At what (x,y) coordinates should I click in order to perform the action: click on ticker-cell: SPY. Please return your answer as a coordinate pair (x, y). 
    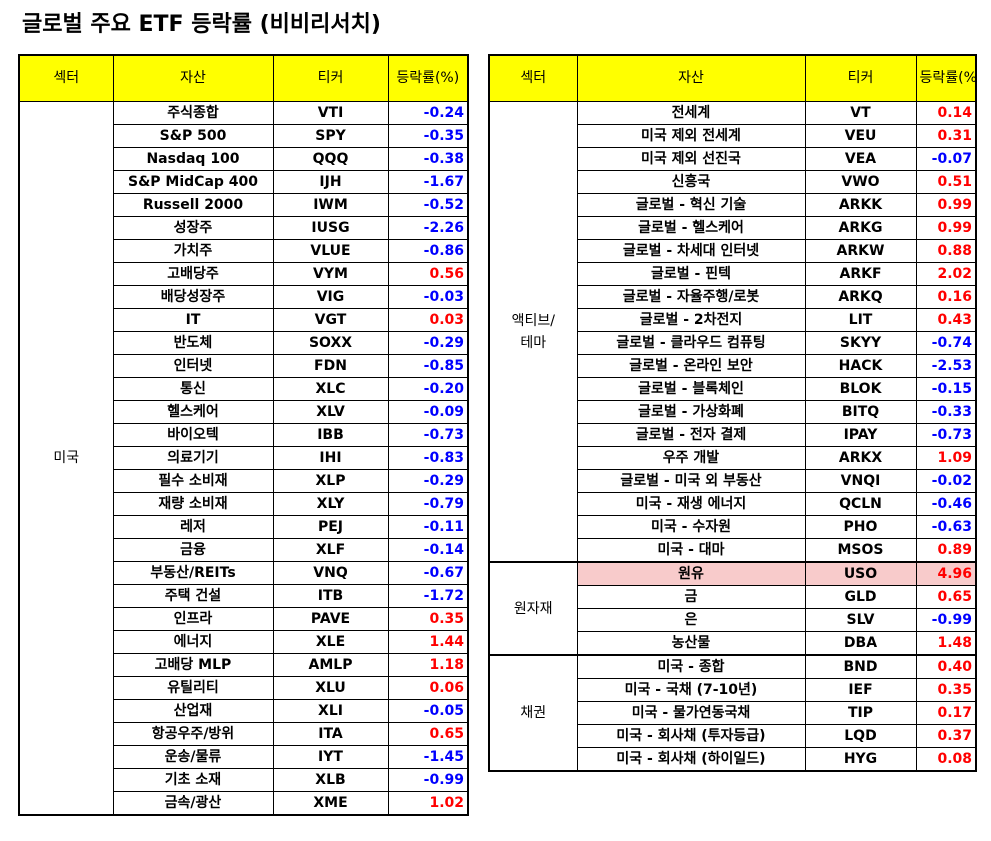
    Looking at the image, I should click on (330, 136).